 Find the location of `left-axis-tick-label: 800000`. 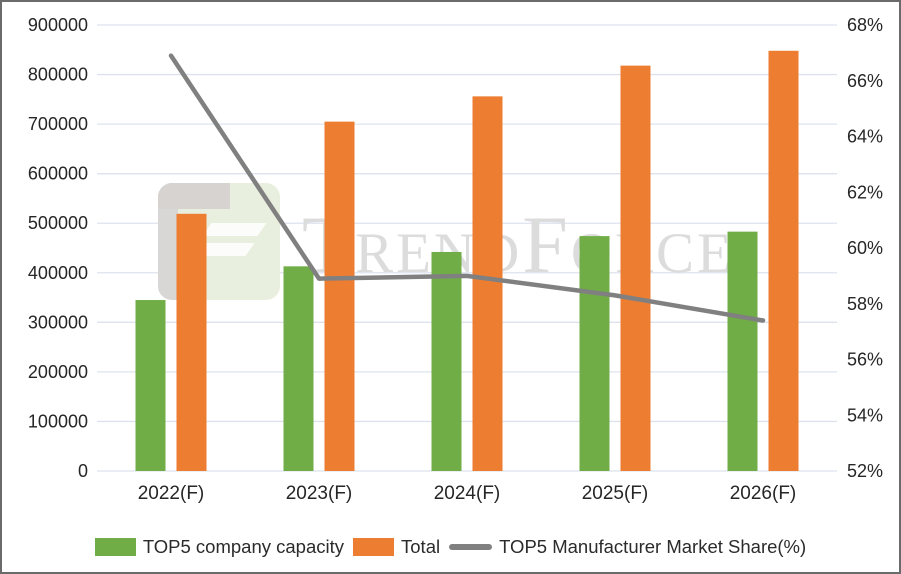

left-axis-tick-label: 800000 is located at coordinates (58, 75).